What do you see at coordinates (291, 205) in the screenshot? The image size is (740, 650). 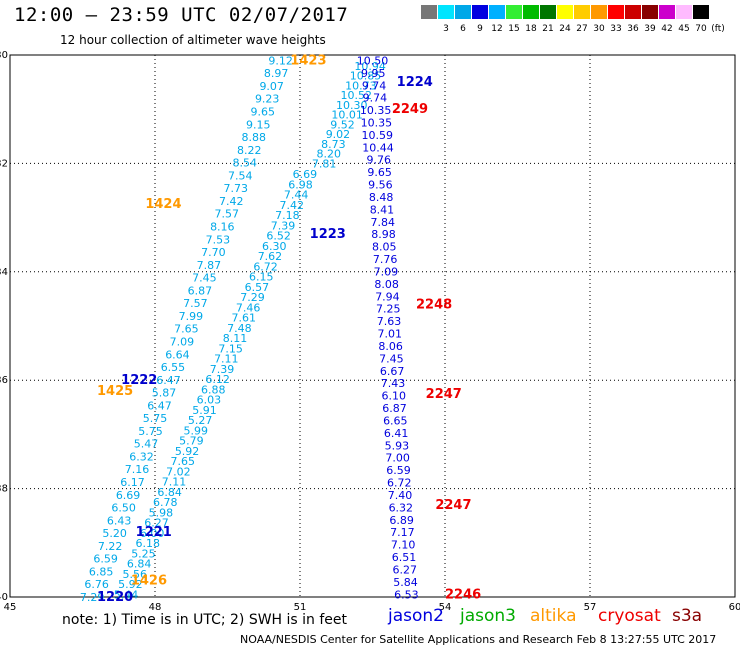 I see `wave-height-value: 7.42` at bounding box center [291, 205].